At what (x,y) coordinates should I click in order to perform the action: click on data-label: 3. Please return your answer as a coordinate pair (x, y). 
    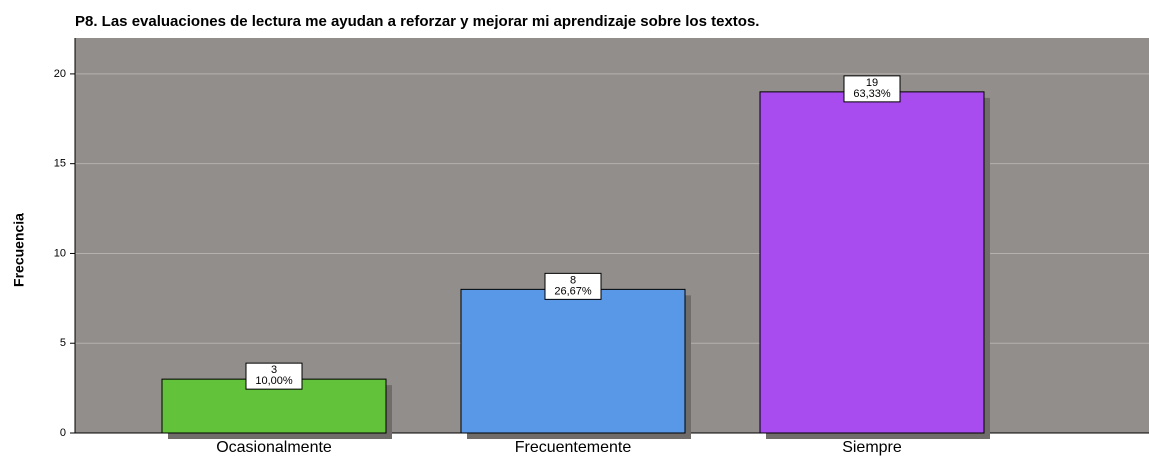
    Looking at the image, I should click on (274, 370).